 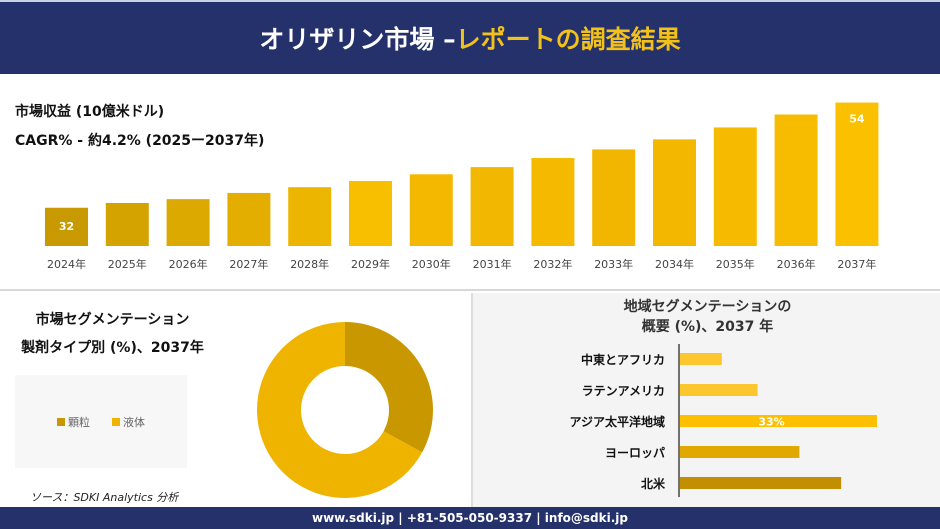 What do you see at coordinates (735, 264) in the screenshot?
I see `x-tick-label: 2035年` at bounding box center [735, 264].